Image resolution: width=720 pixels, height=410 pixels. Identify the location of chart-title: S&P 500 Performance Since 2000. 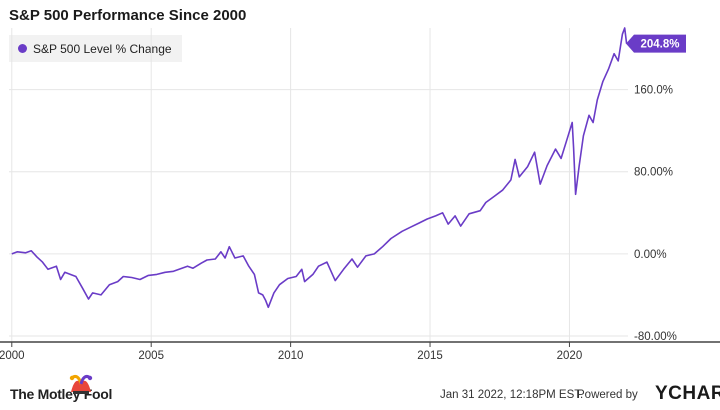
(128, 15).